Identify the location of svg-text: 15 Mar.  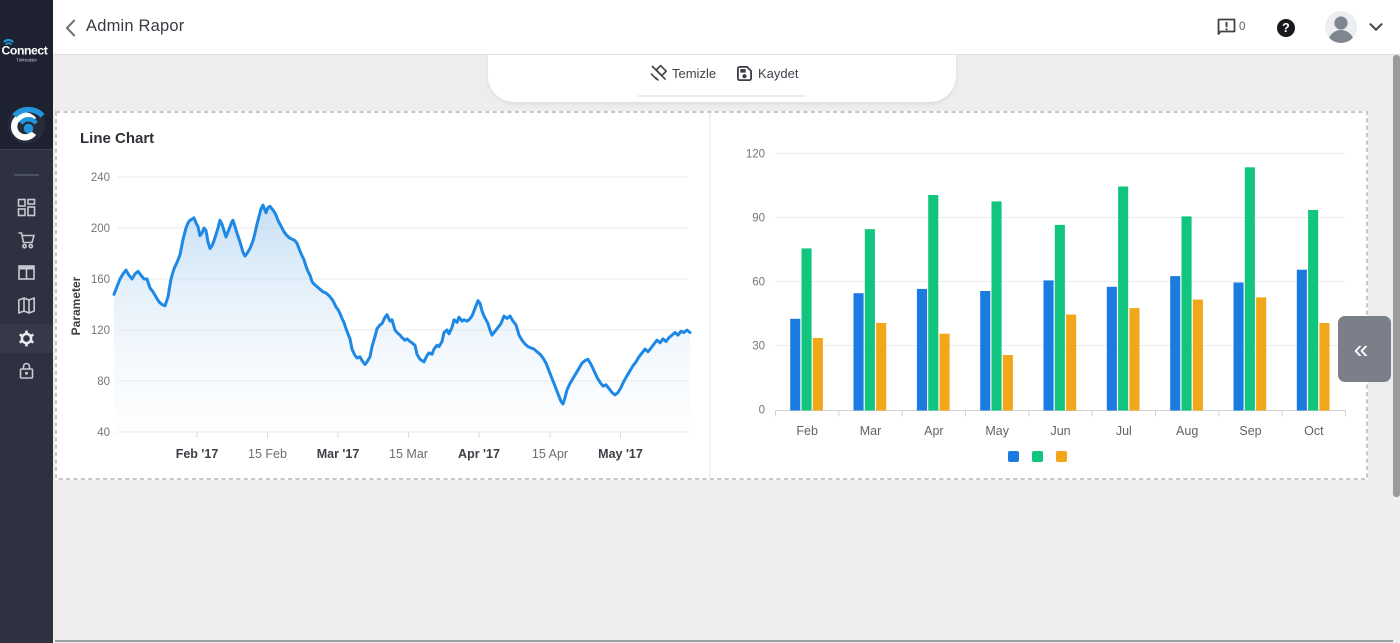
(408, 454).